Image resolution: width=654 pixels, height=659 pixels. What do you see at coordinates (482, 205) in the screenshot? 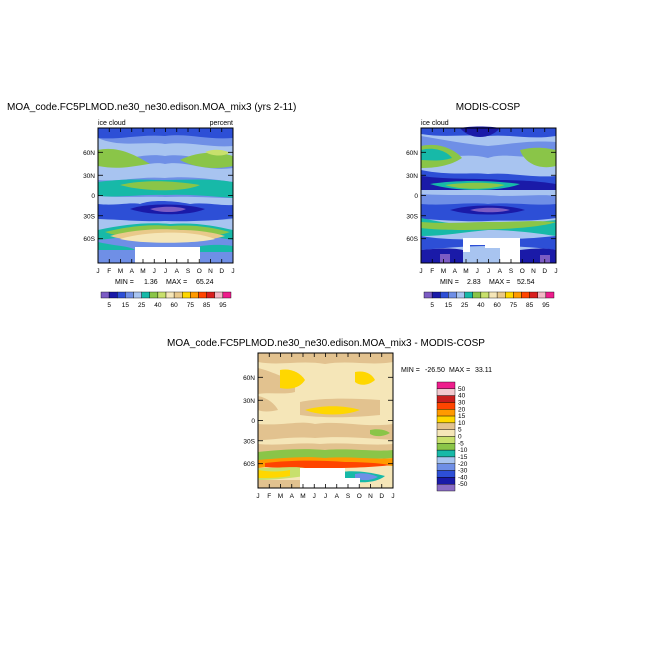
I see `panel-obs: MODIS-COSP ice cloud` at bounding box center [482, 205].